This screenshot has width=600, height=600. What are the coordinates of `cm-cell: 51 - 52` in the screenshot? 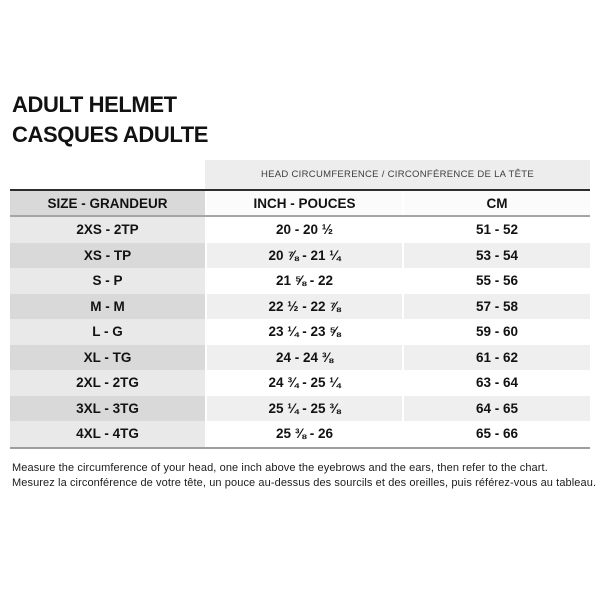 It's located at (496, 230).